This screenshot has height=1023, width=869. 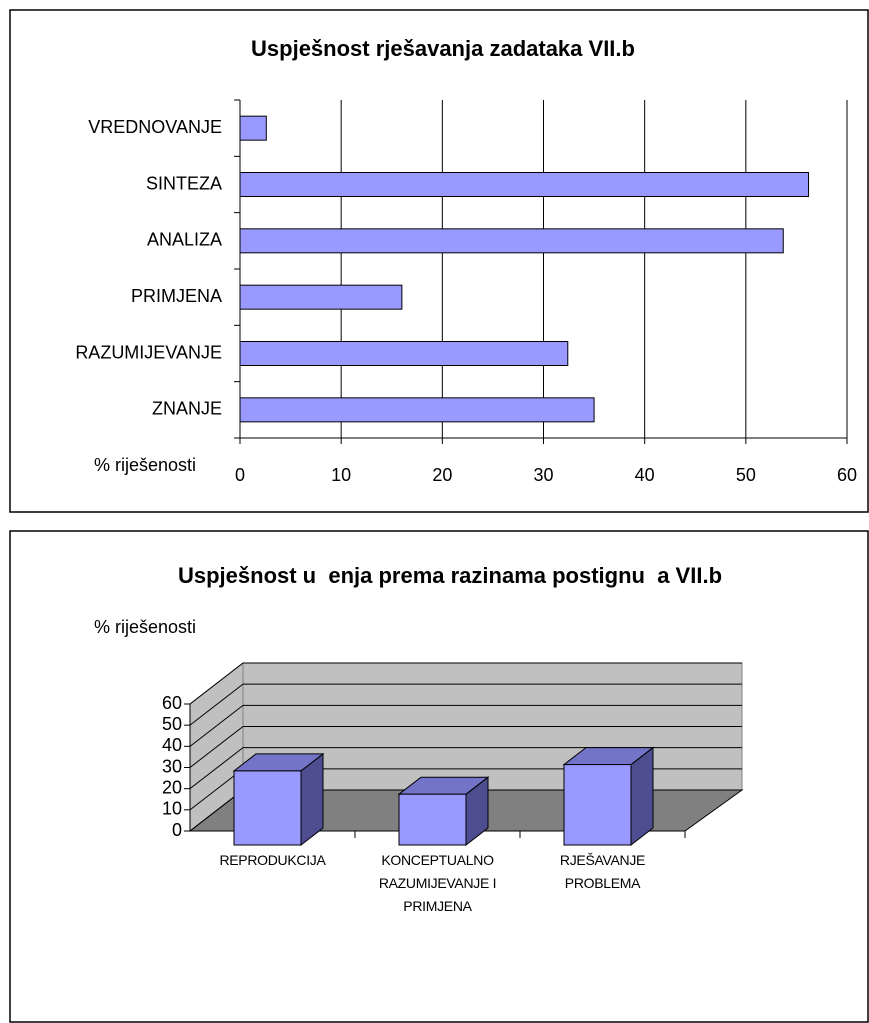 What do you see at coordinates (240, 475) in the screenshot?
I see `x-tick-label: 0` at bounding box center [240, 475].